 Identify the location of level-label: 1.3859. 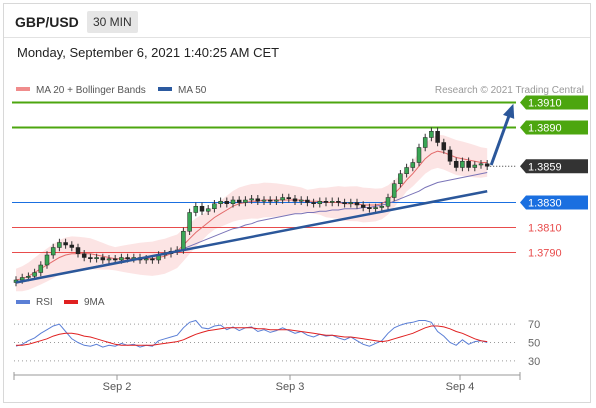
(545, 167).